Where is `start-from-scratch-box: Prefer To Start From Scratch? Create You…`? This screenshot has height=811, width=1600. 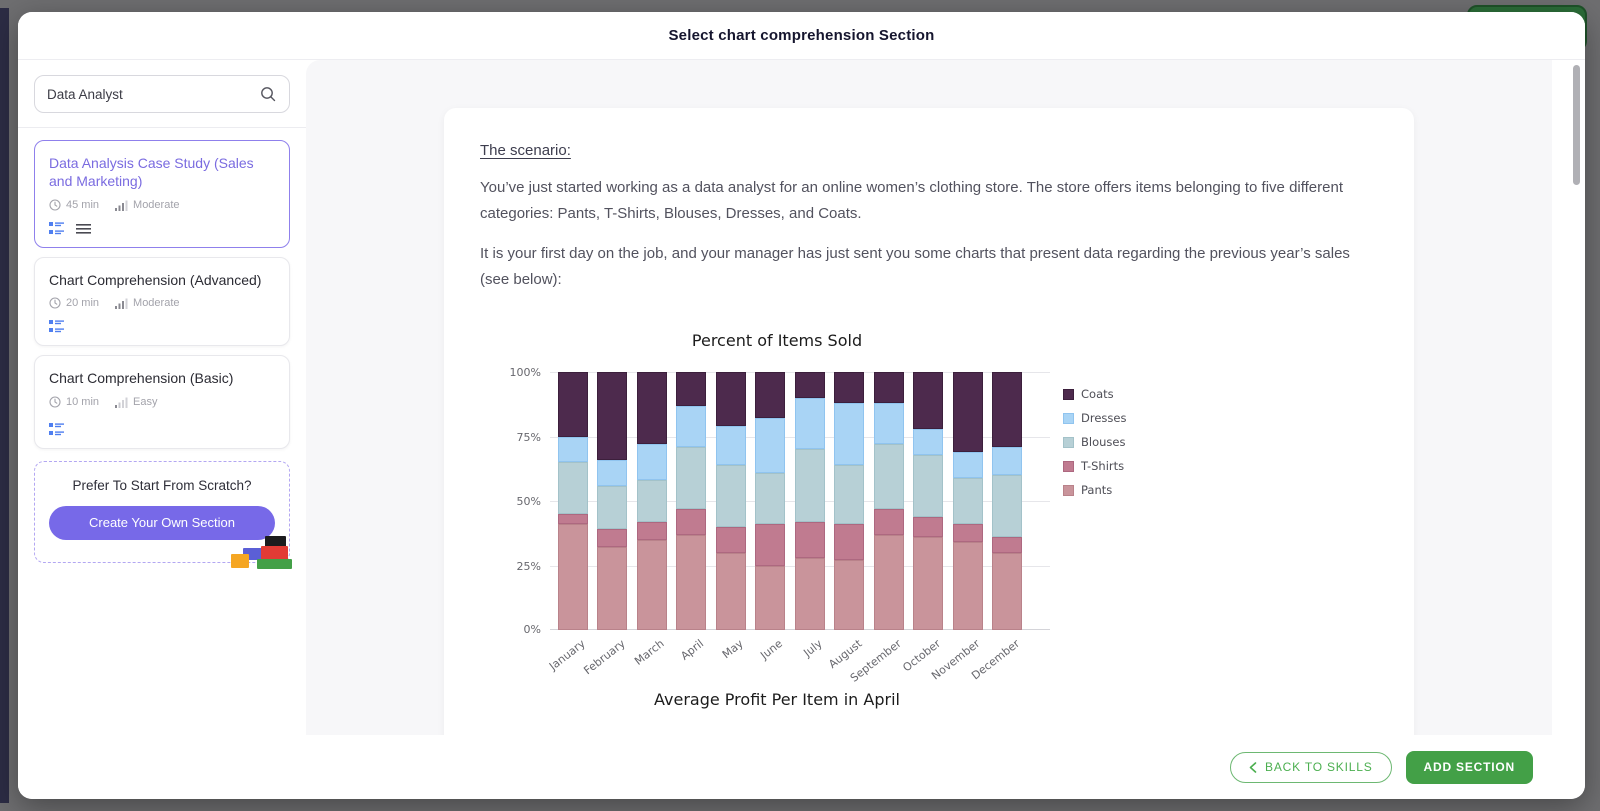
start-from-scratch-box: Prefer To Start From Scratch? Create You… is located at coordinates (163, 514).